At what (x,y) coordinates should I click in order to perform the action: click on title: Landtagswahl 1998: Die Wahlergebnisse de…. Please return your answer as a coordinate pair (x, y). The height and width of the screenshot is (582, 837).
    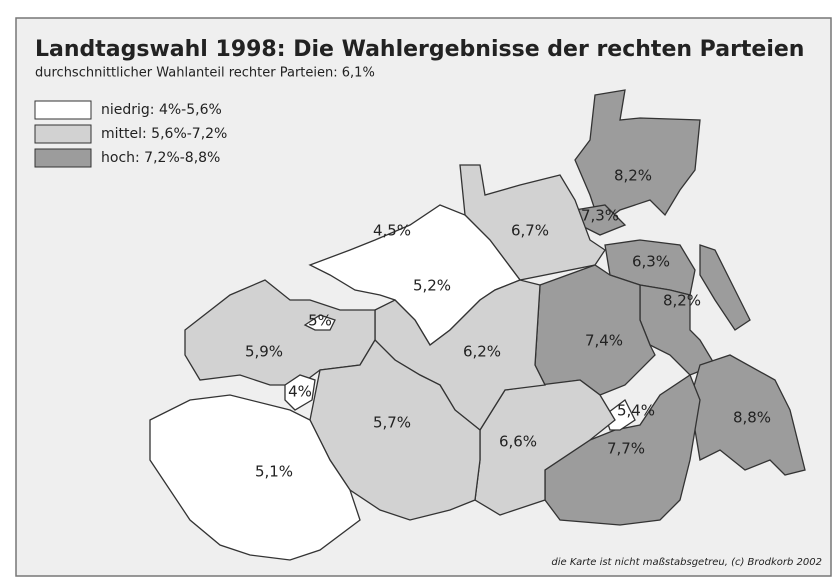
    Looking at the image, I should click on (419, 49).